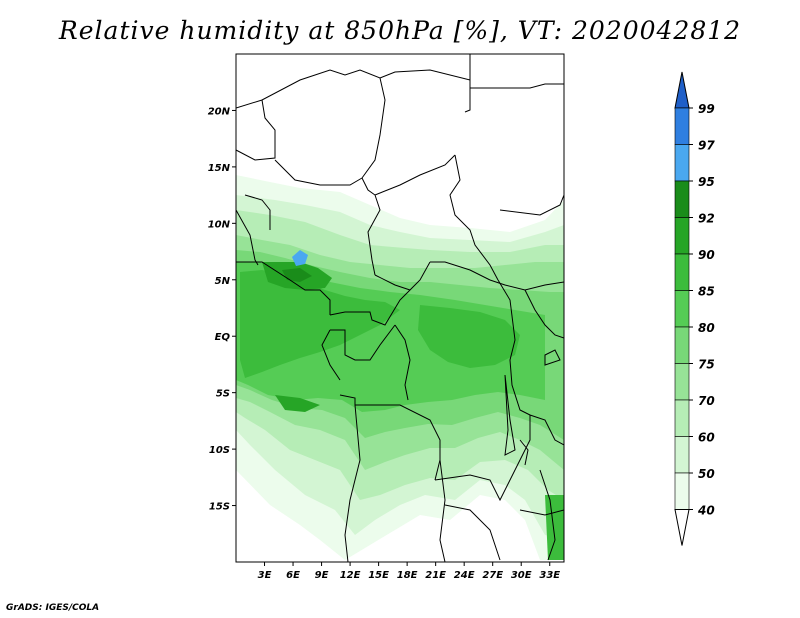  What do you see at coordinates (706, 474) in the screenshot?
I see `colorbar-label: 50` at bounding box center [706, 474].